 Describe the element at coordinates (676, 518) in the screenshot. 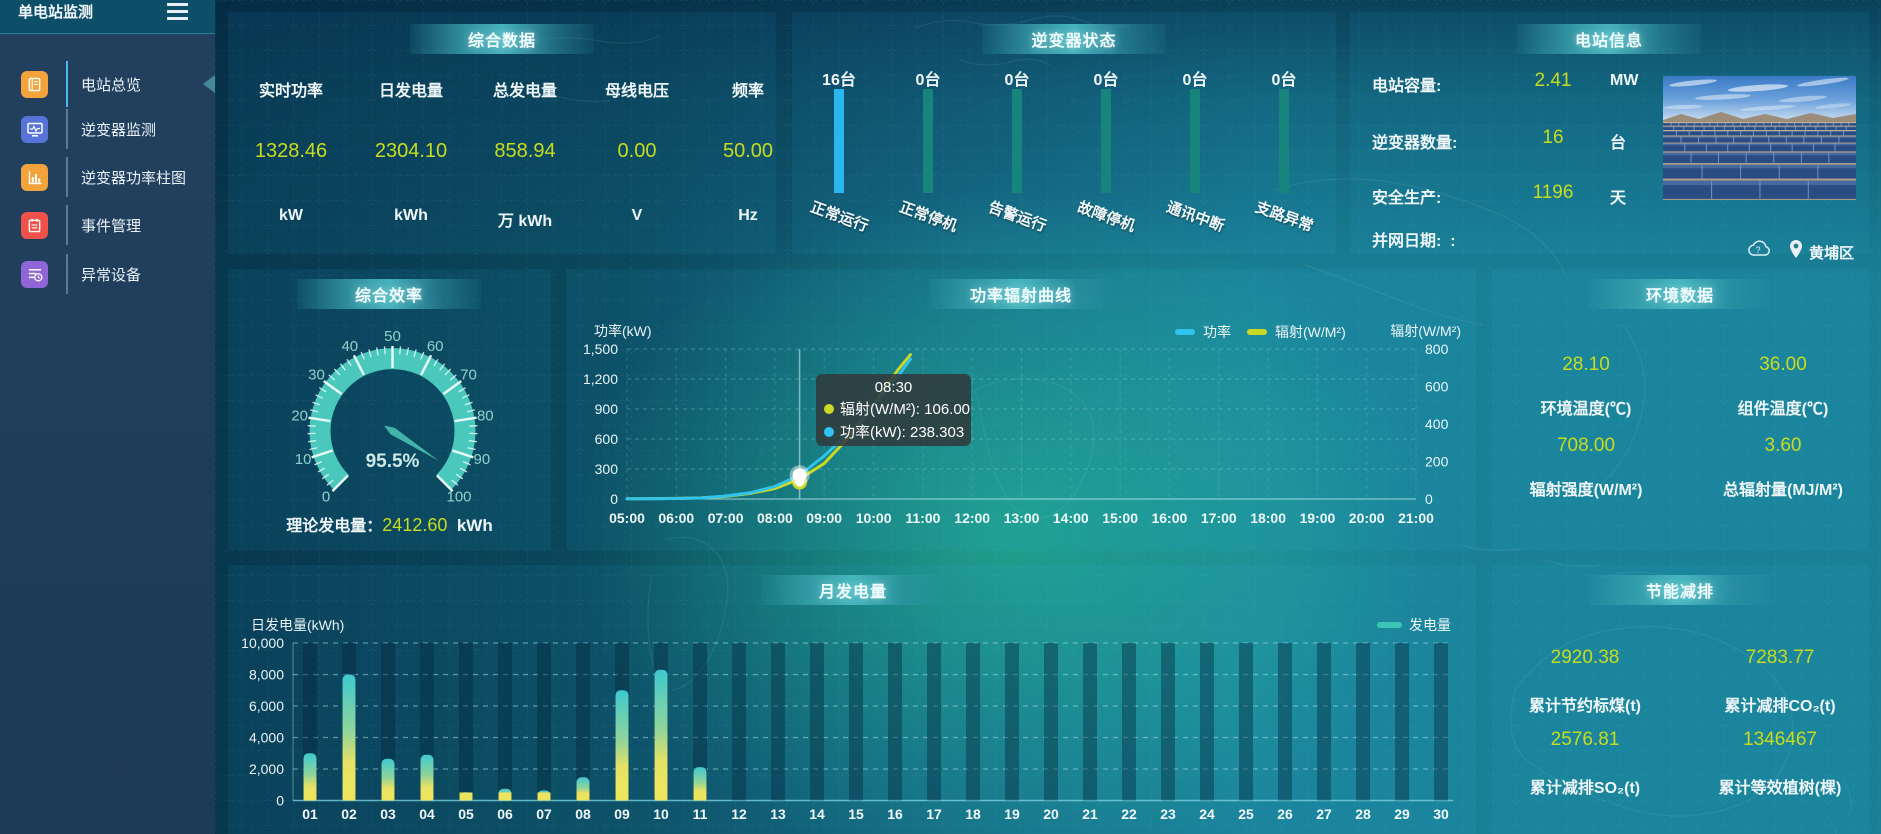

I see `svg-text: 06:00` at that location.